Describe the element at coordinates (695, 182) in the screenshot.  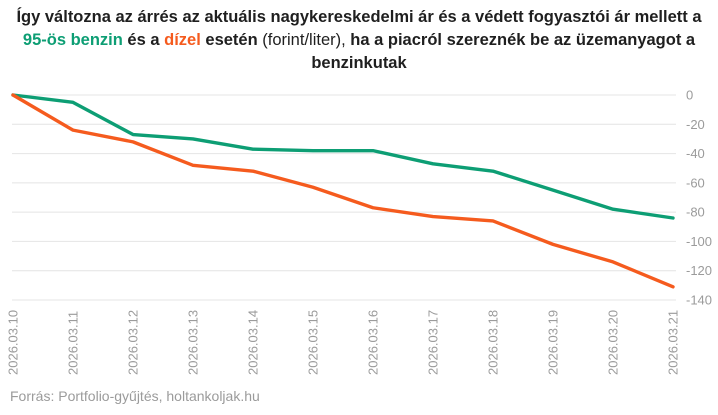
I see `y-axis-label: -60` at that location.